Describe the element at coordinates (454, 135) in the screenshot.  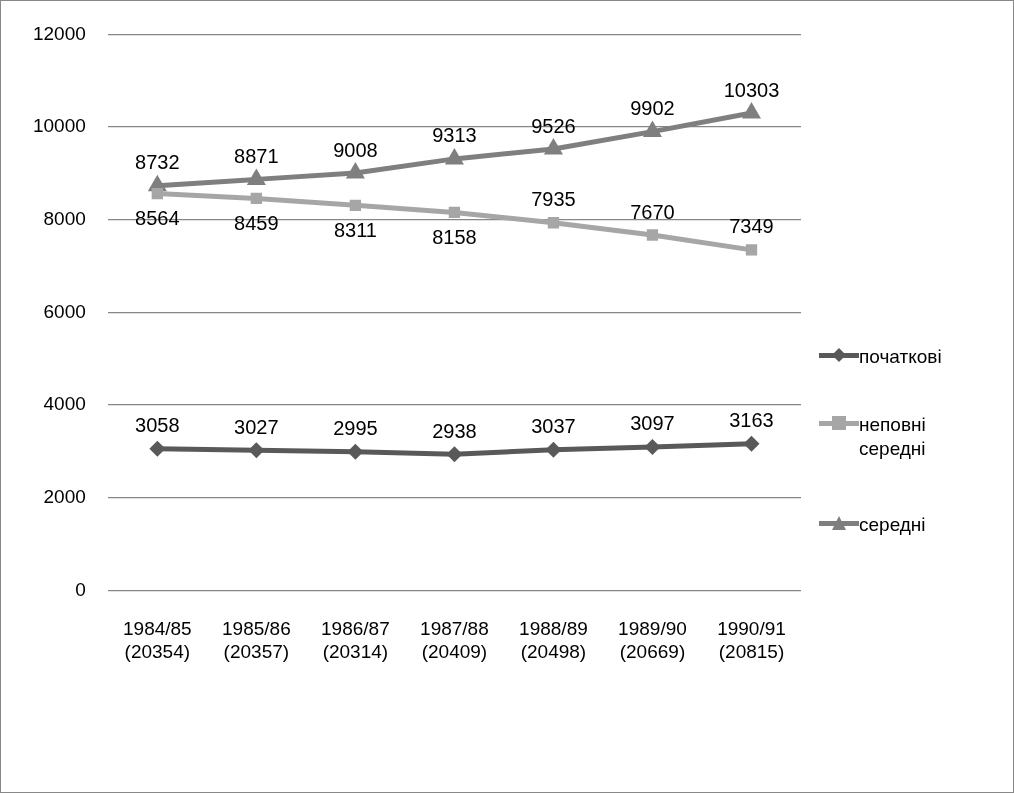
I see `data-label: 9313` at that location.